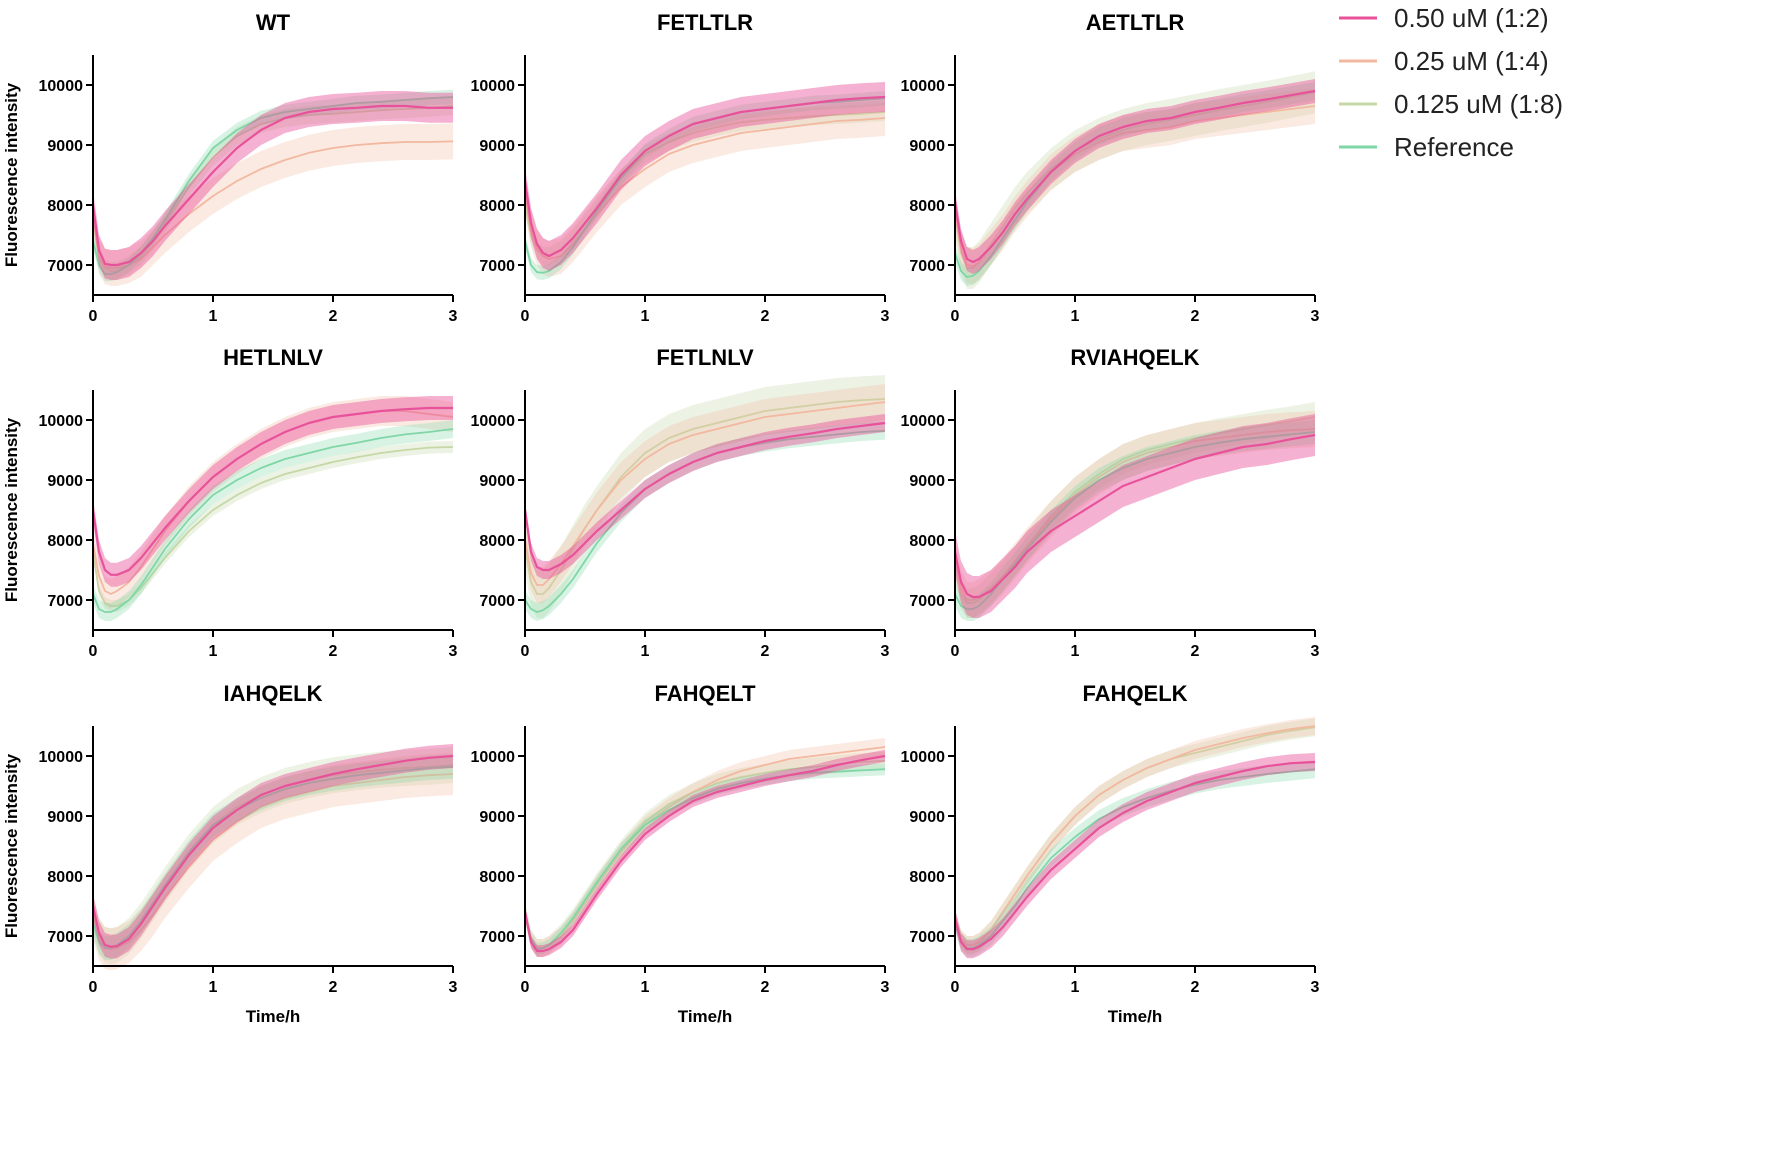 This screenshot has height=1163, width=1772. Describe the element at coordinates (705, 357) in the screenshot. I see `panel-title: FETLNLV` at that location.